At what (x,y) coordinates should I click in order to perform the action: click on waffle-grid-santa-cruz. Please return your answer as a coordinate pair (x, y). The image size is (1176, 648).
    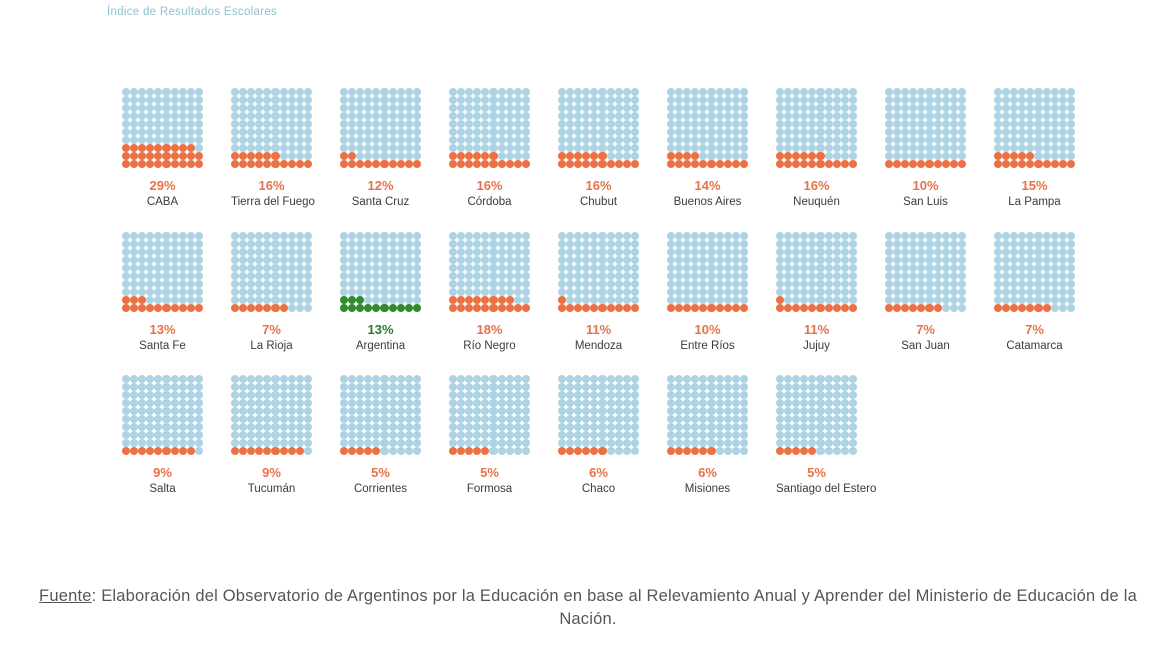
    Looking at the image, I should click on (380, 128).